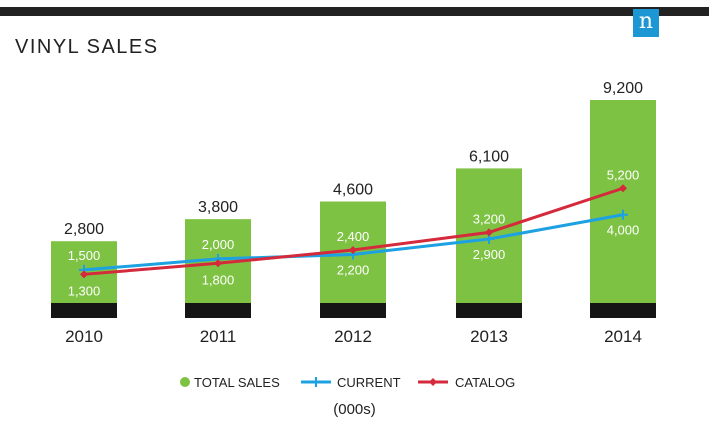 The height and width of the screenshot is (425, 709). What do you see at coordinates (485, 382) in the screenshot?
I see `legend-catalog-label: CATALOG` at bounding box center [485, 382].